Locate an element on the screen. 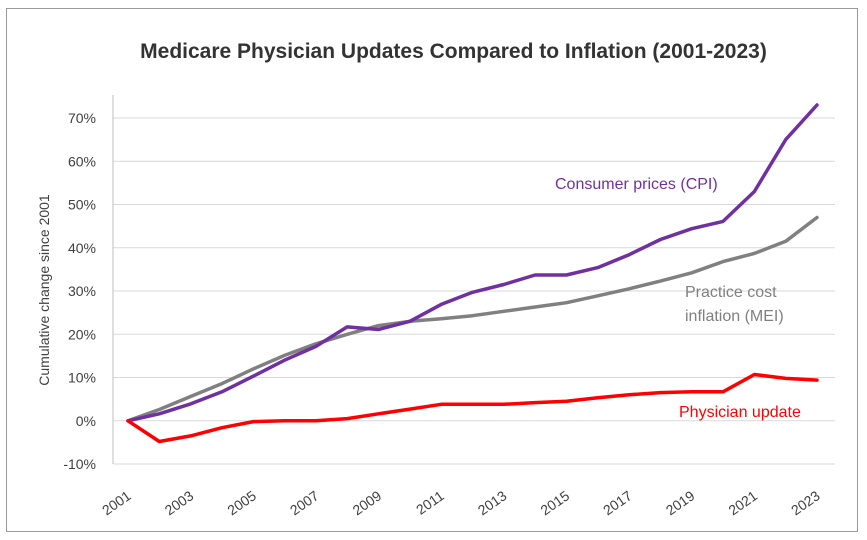 The width and height of the screenshot is (867, 540). y-tick-labels: -10% 0% 10% 20% 30% 40% 50% 60% 70% is located at coordinates (79, 291).